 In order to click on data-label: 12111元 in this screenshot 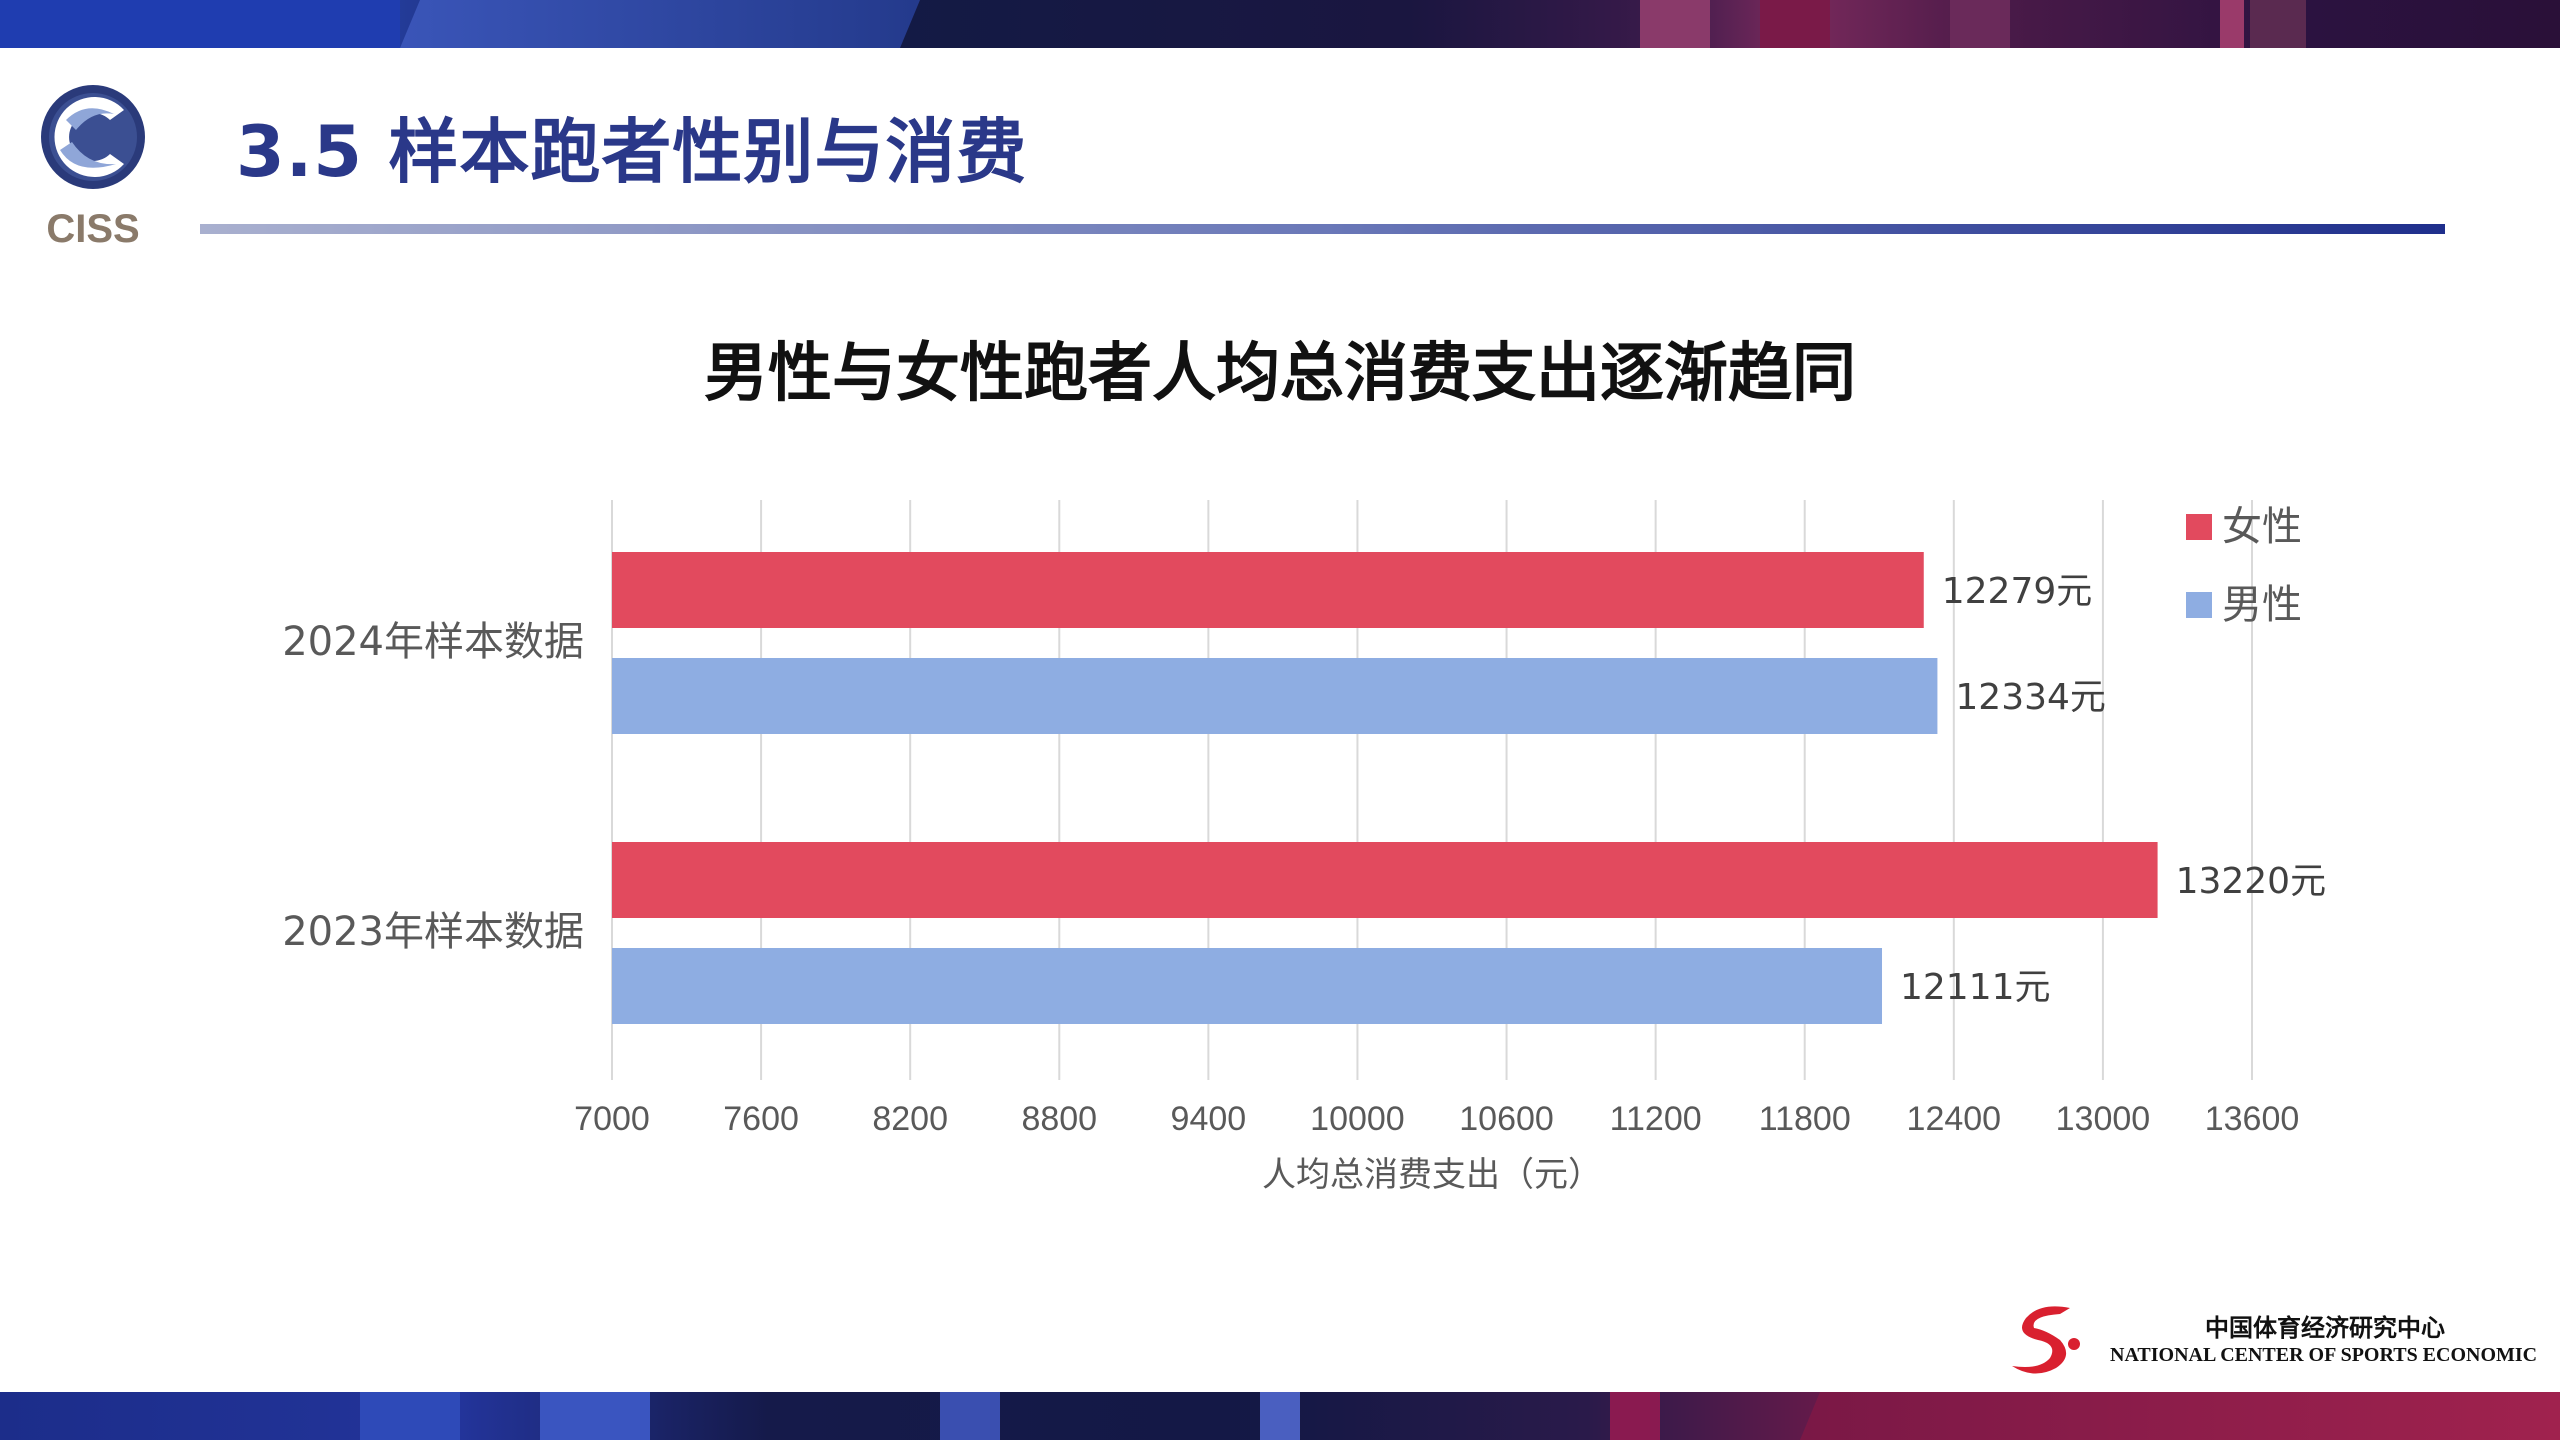, I will do `click(1975, 987)`.